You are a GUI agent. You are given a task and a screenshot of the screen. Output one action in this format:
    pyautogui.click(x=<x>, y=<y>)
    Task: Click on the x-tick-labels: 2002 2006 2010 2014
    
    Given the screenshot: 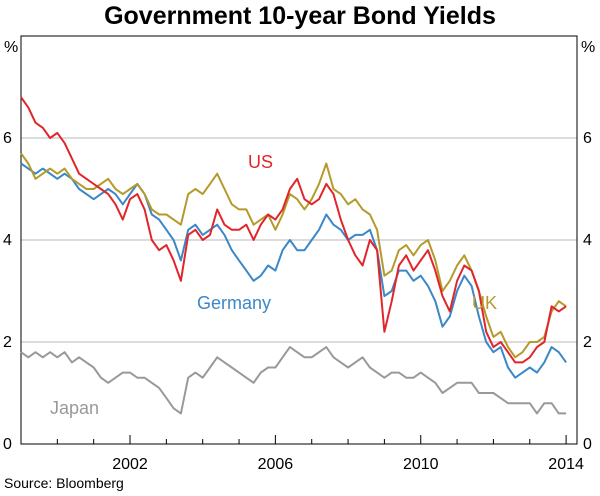 What is the action you would take?
    pyautogui.click(x=348, y=464)
    